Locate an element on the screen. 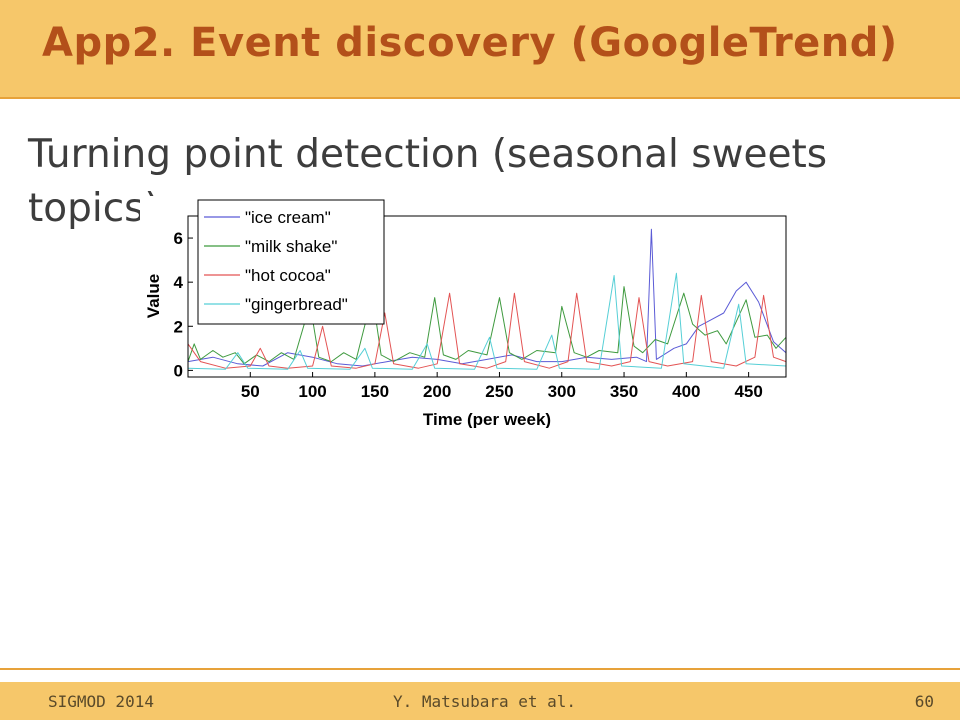 The height and width of the screenshot is (720, 960). tick-layer: 50 100 150 200 250 300 350 400 450 0 2 4 6 is located at coordinates (468, 315).